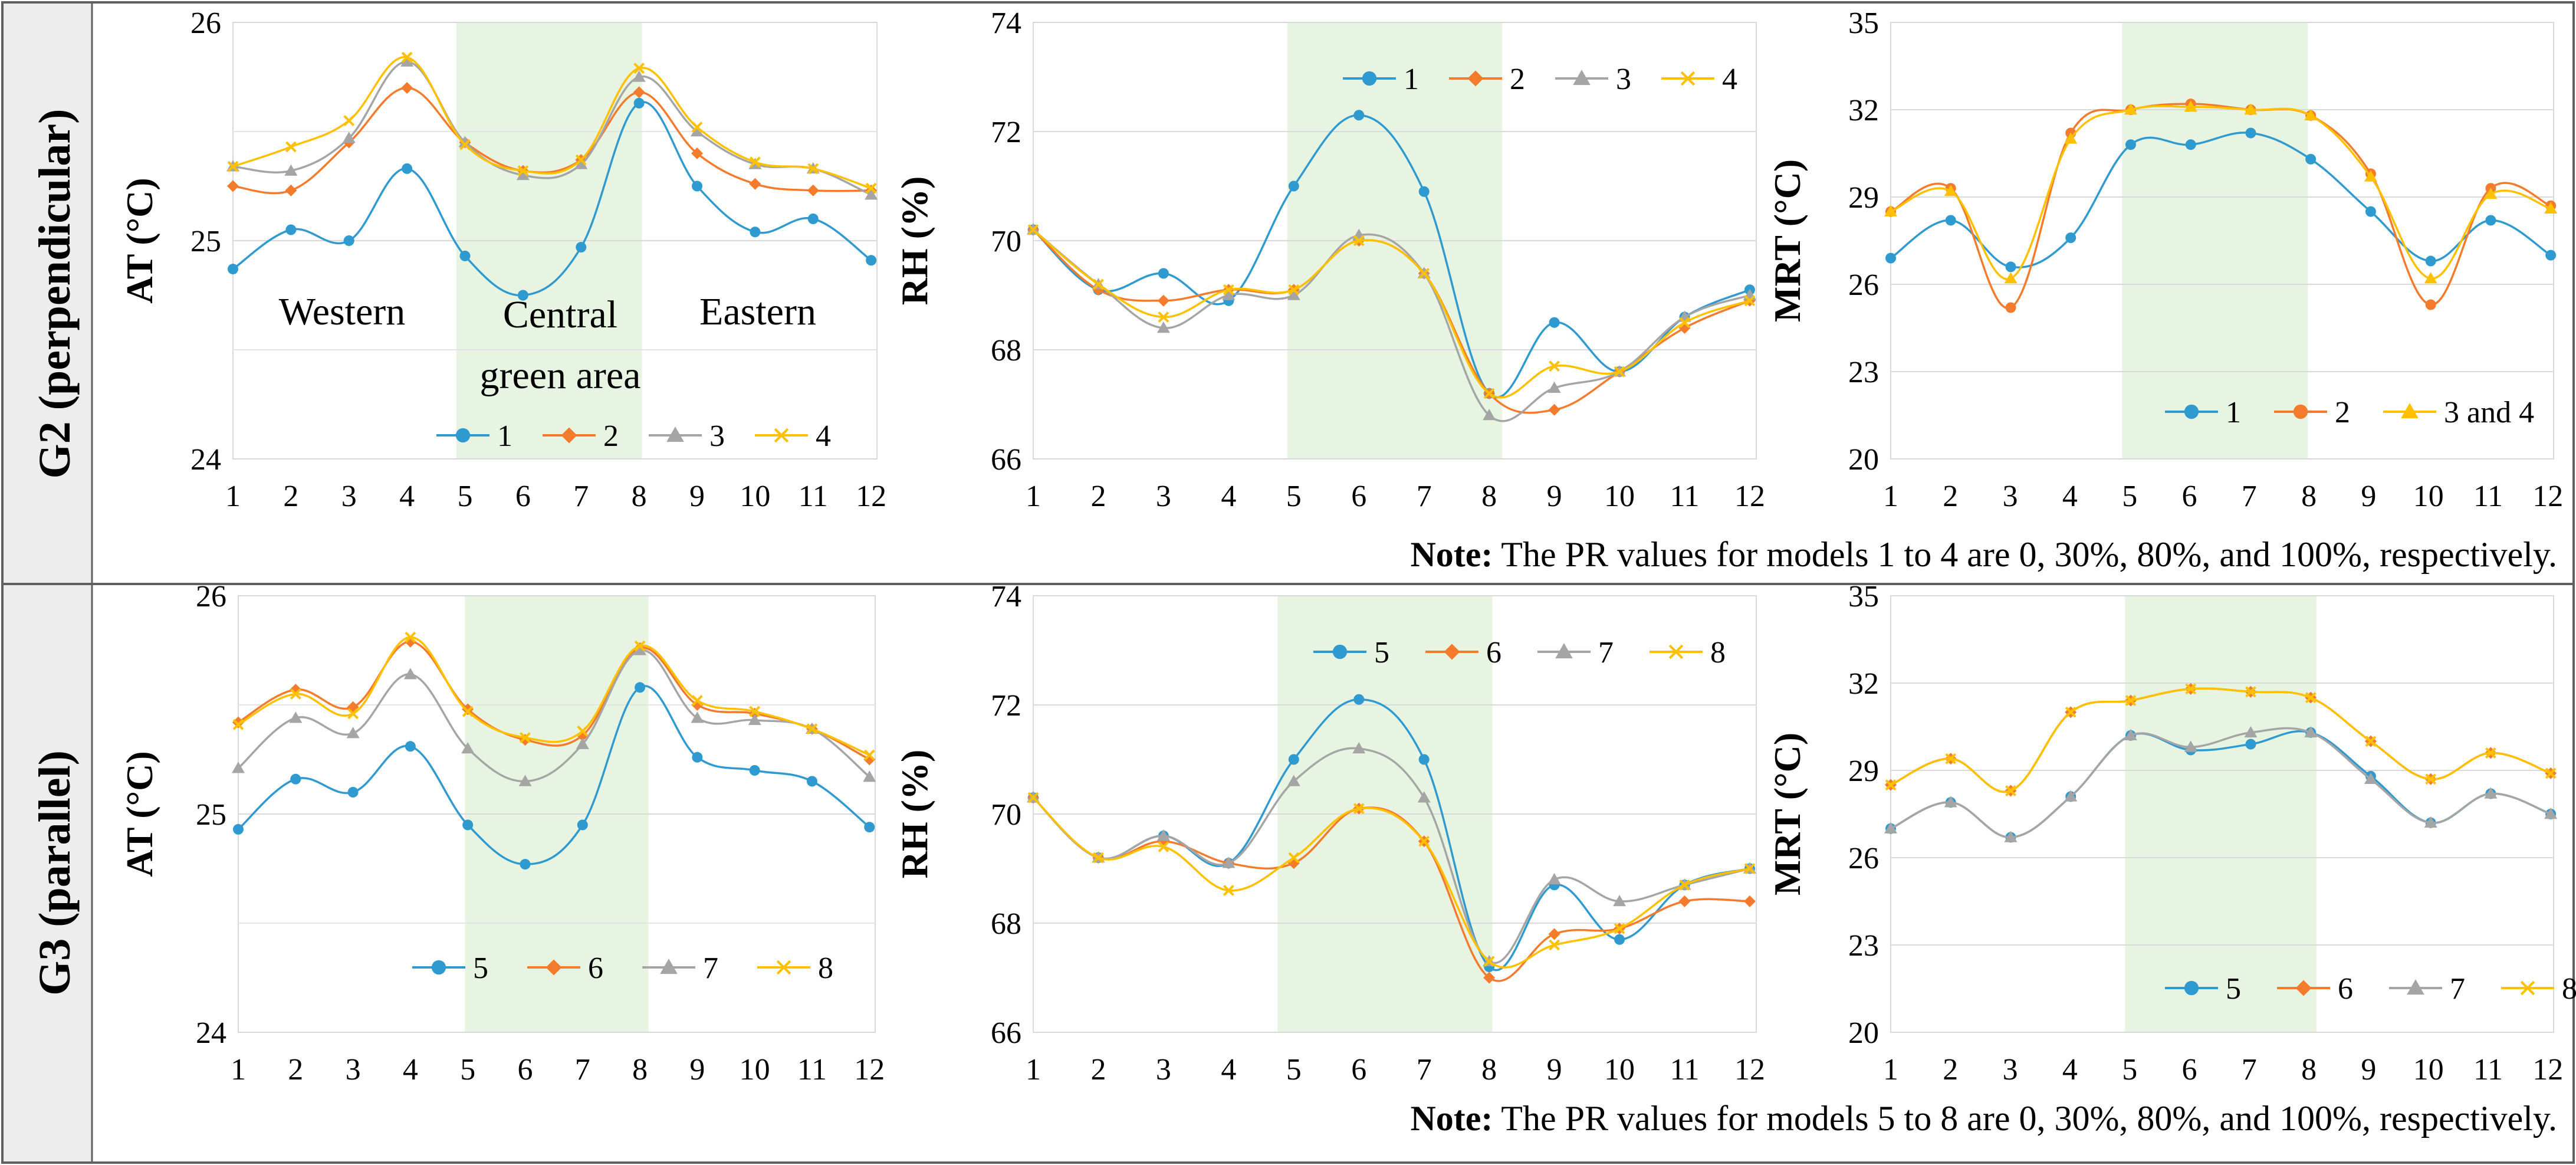 The height and width of the screenshot is (1165, 2576). I want to click on row-label-g3-background, so click(48, 873).